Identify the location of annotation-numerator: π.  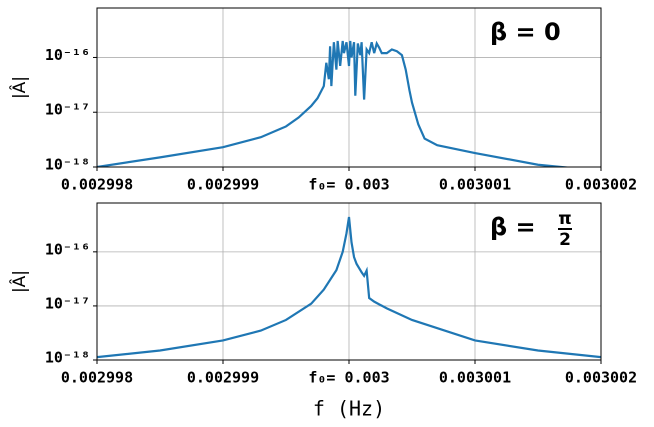
(564, 219).